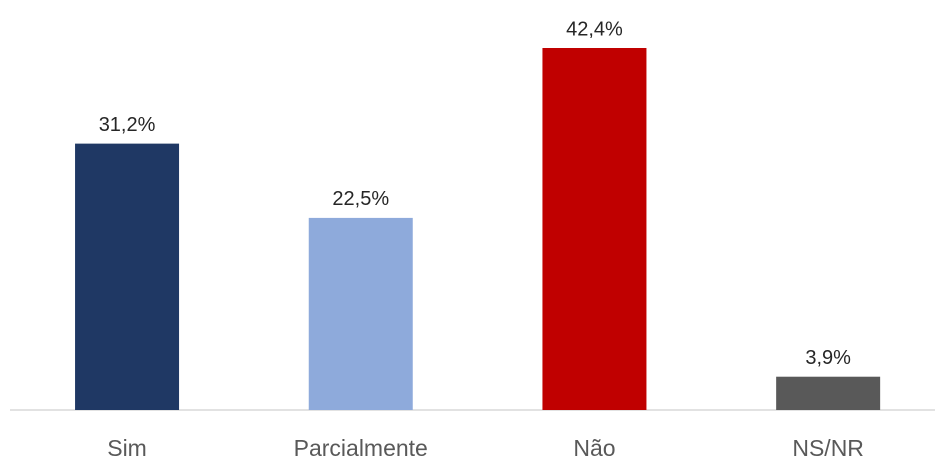 The image size is (935, 463). I want to click on value-label: 42,4%, so click(594, 29).